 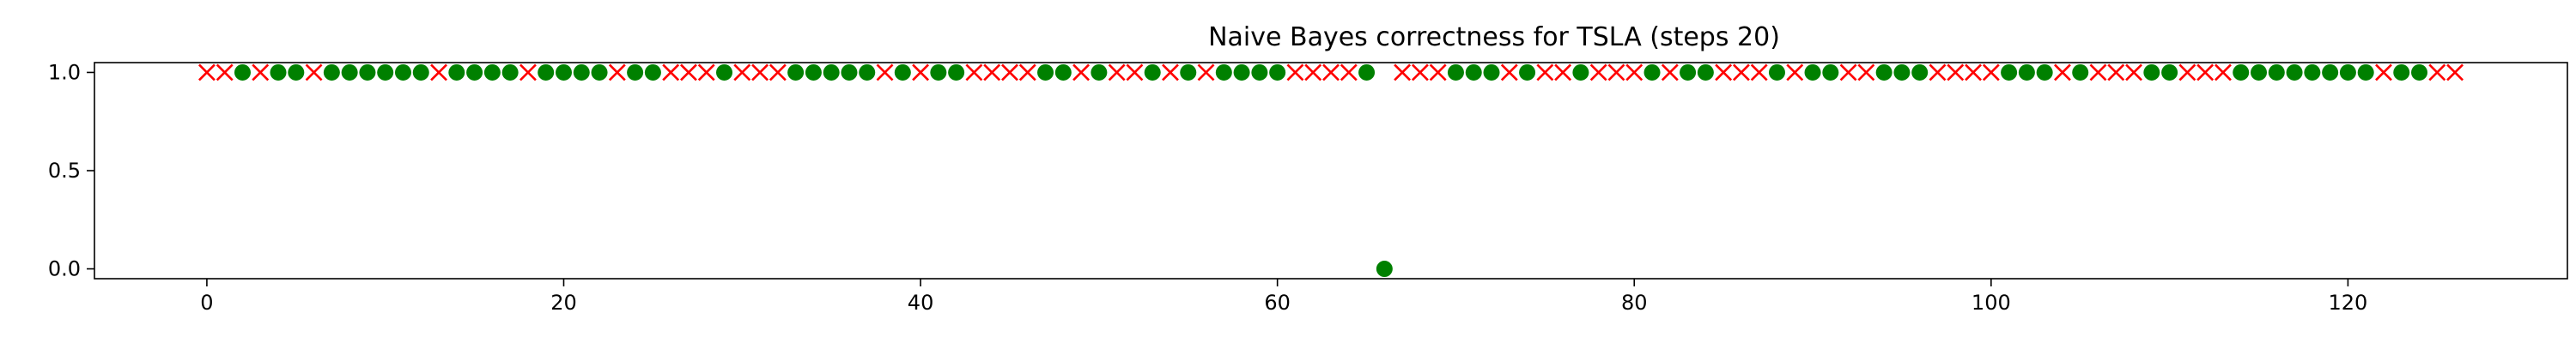 What do you see at coordinates (64, 72) in the screenshot?
I see `y-tick-label: 1.0` at bounding box center [64, 72].